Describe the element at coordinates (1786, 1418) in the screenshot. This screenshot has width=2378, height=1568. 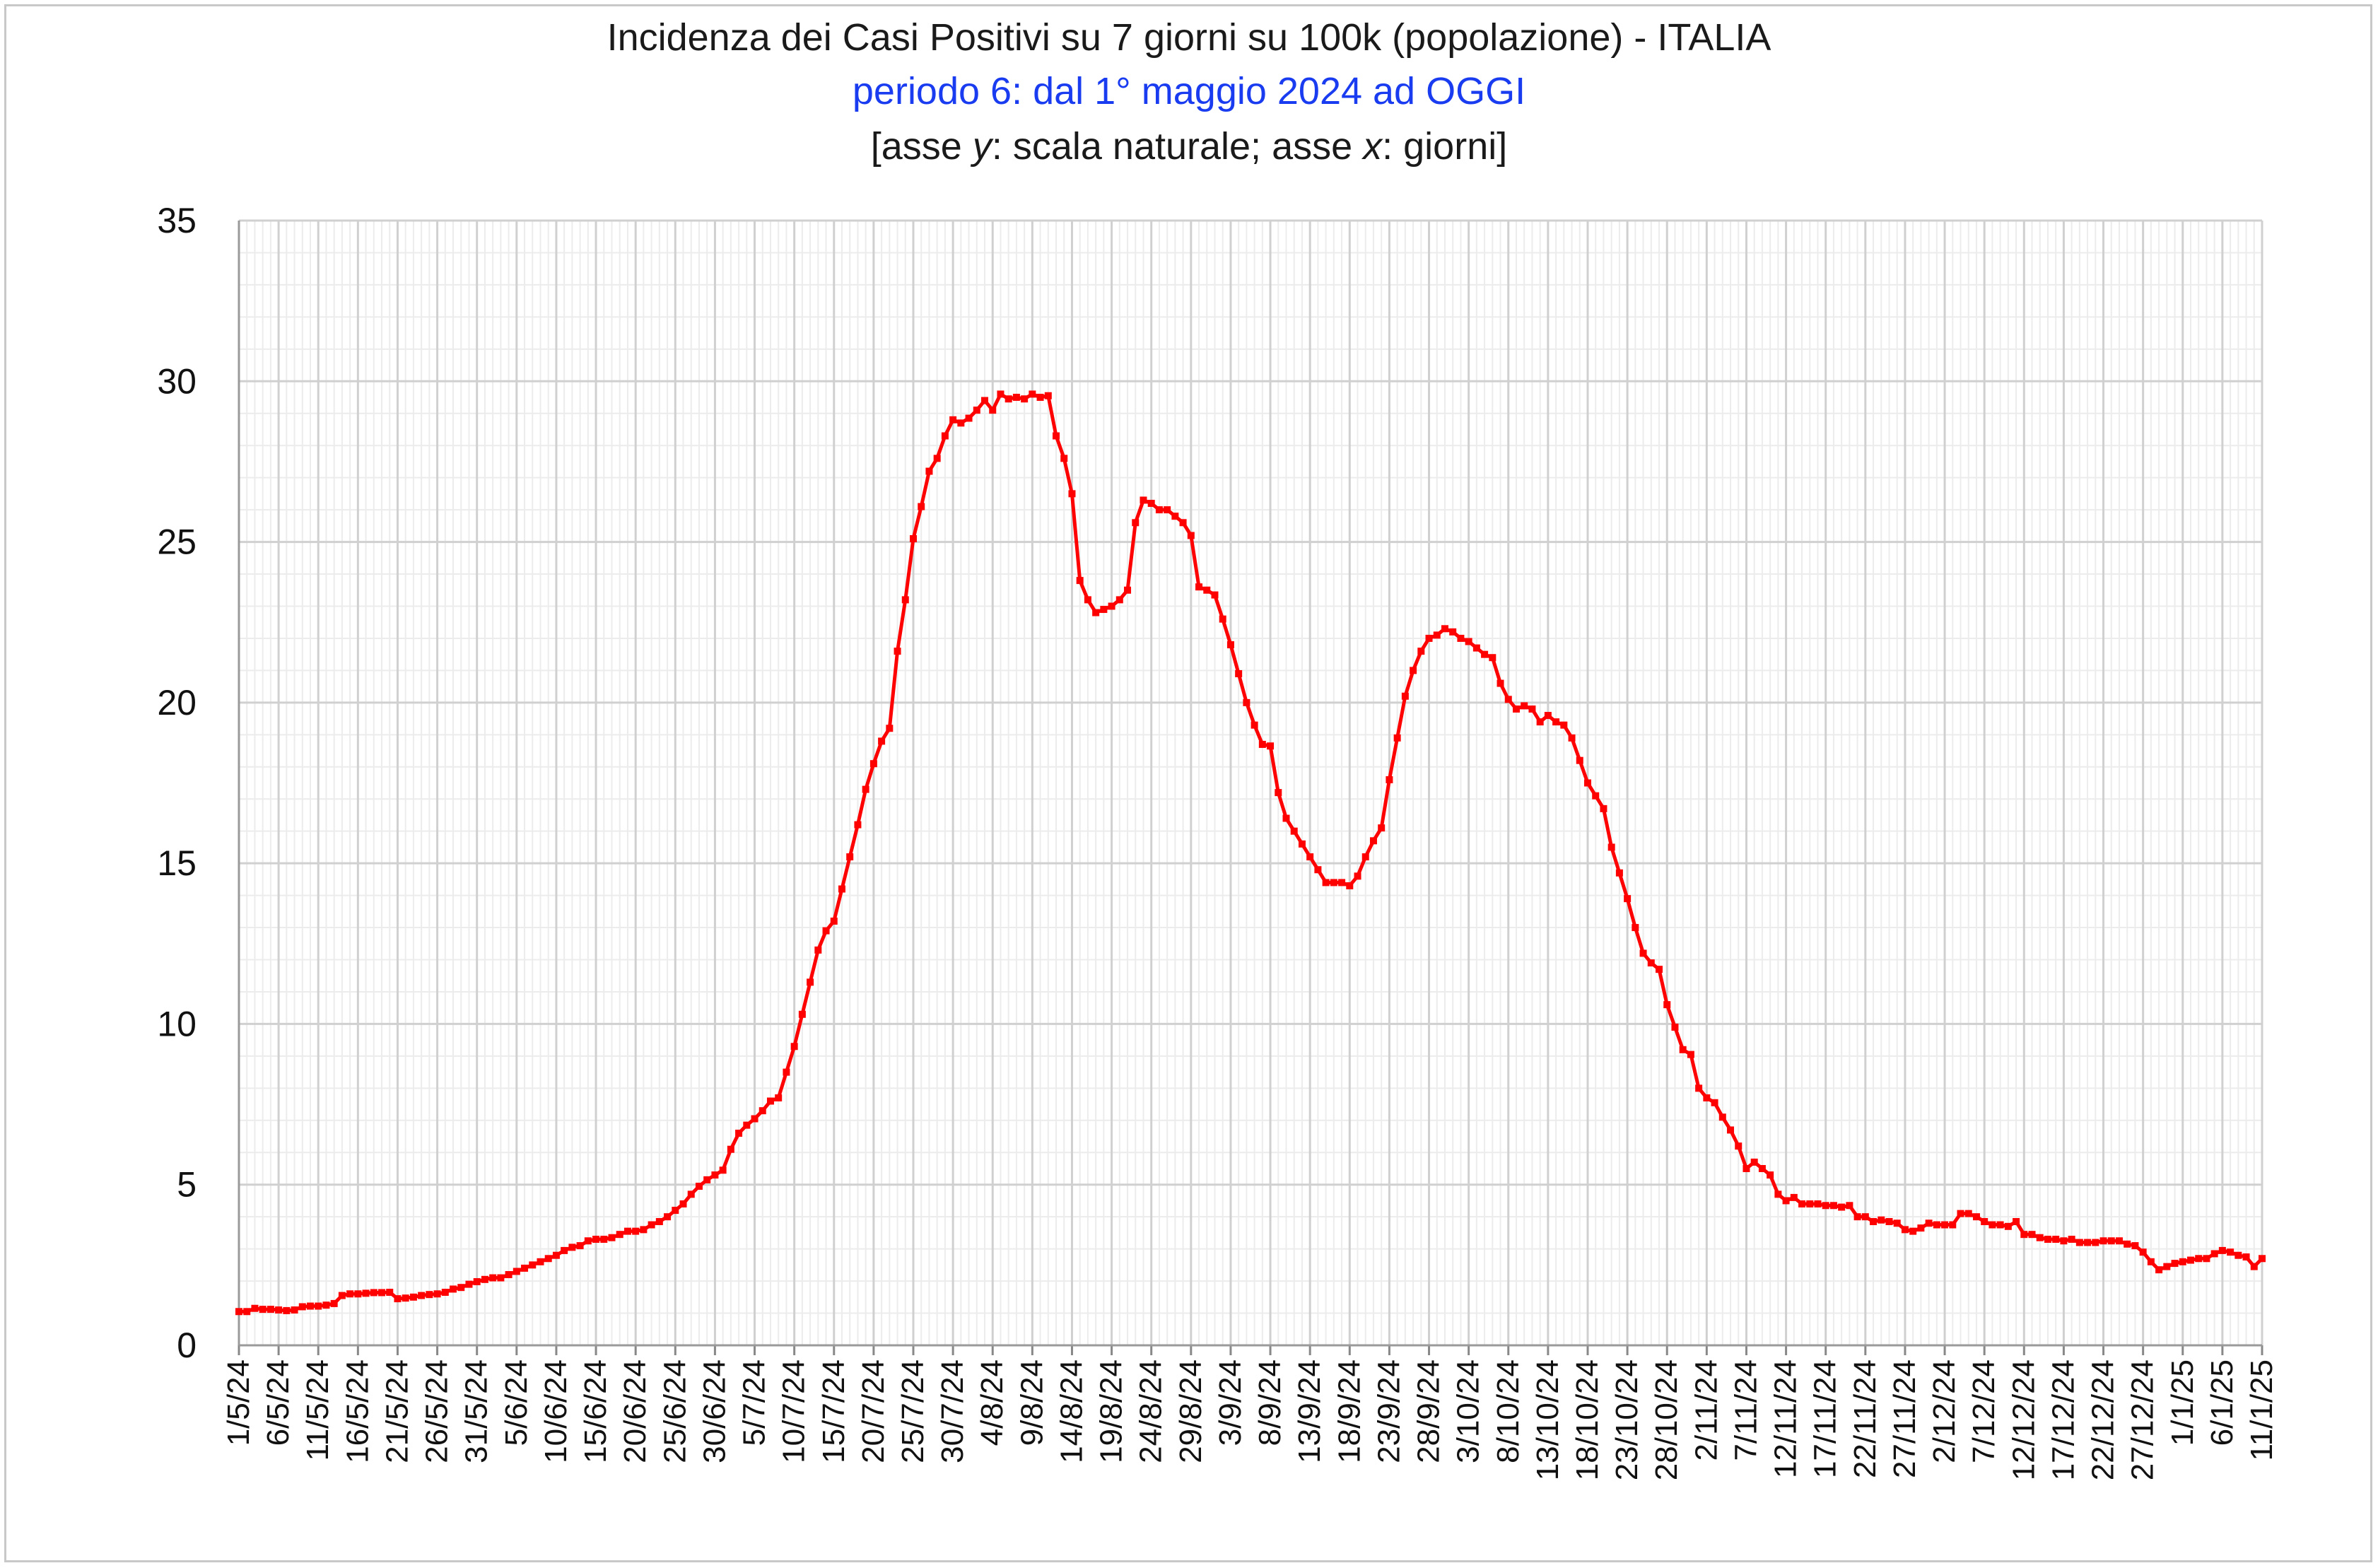
I see `x-tick-label: 12/11/24` at that location.